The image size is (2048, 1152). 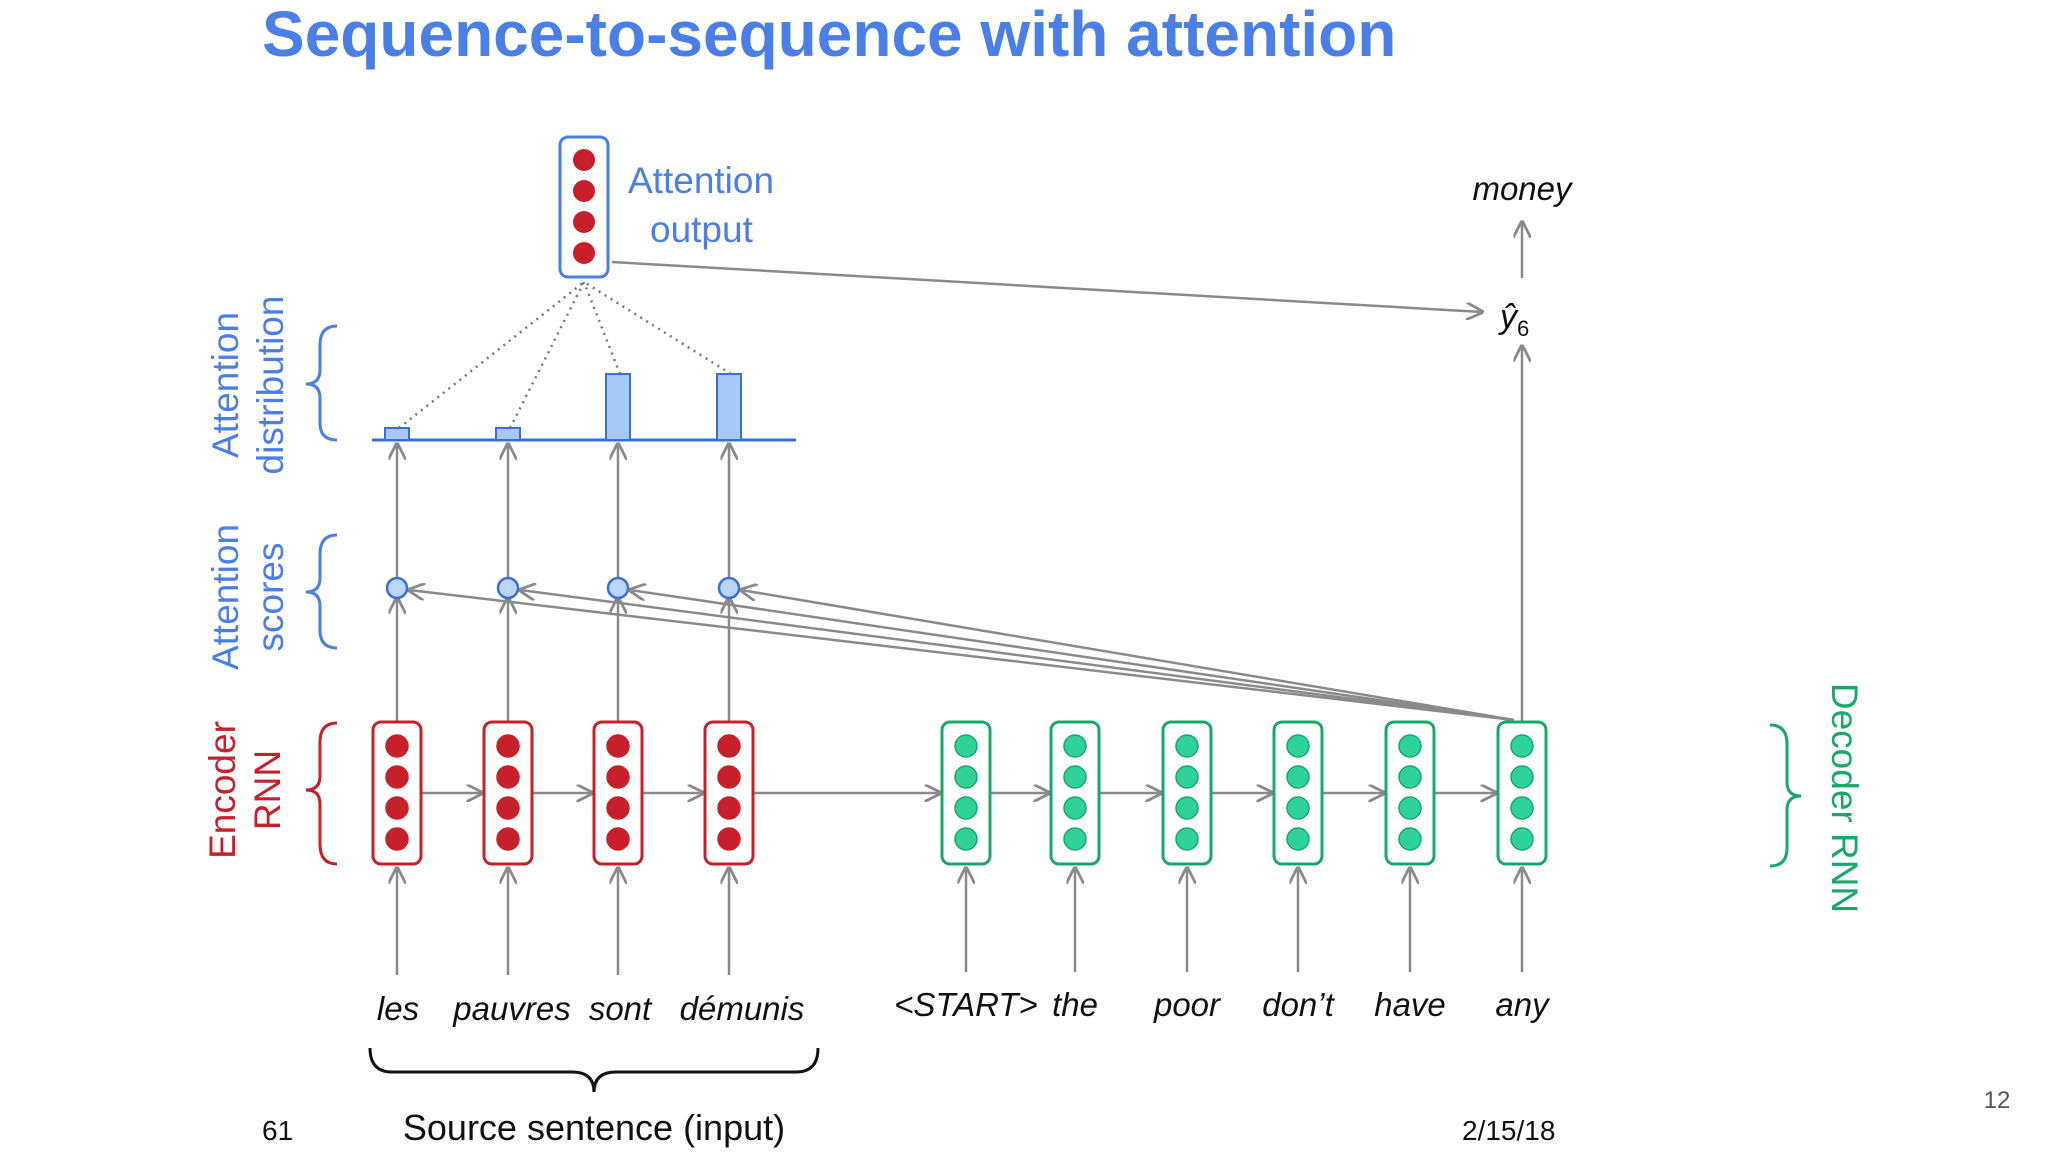 I want to click on decoder-rnn-label: Decoder RNN, so click(x=1817, y=798).